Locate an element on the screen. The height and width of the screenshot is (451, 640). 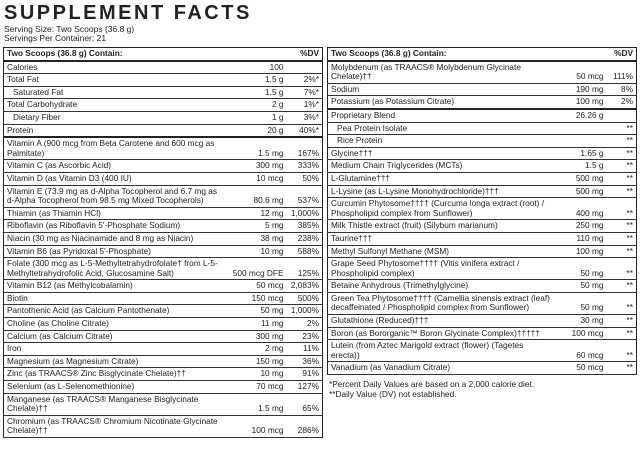
amount: 20 g is located at coordinates (256, 131).